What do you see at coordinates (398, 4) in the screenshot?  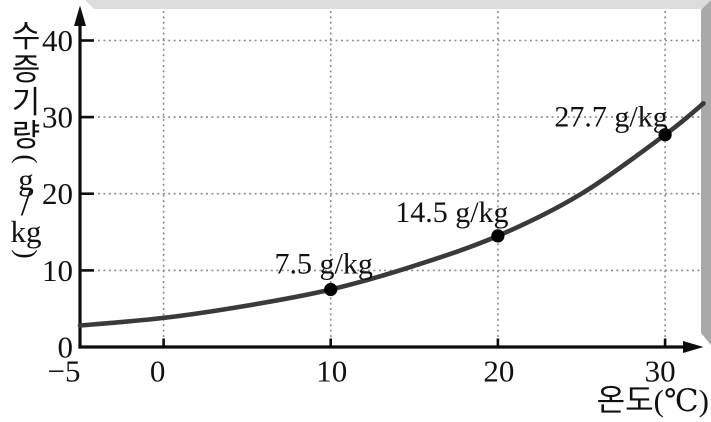 I see `frame-top-border` at bounding box center [398, 4].